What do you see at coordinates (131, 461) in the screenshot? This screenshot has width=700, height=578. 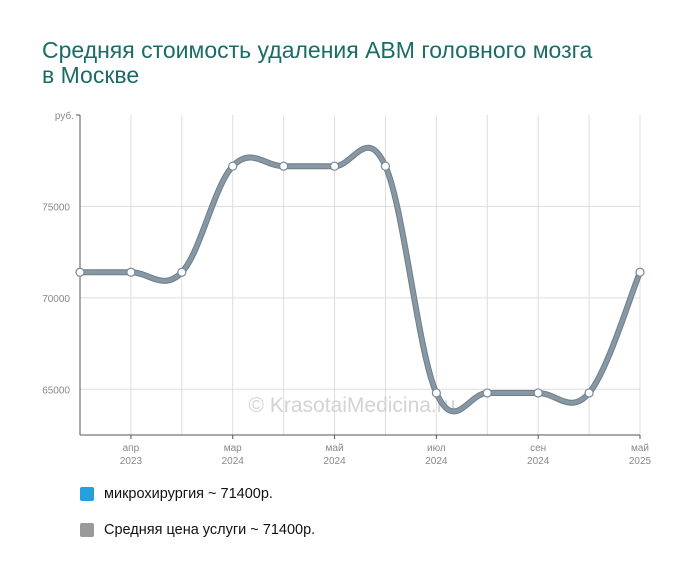 I see `x-tick-label-year: 2023` at bounding box center [131, 461].